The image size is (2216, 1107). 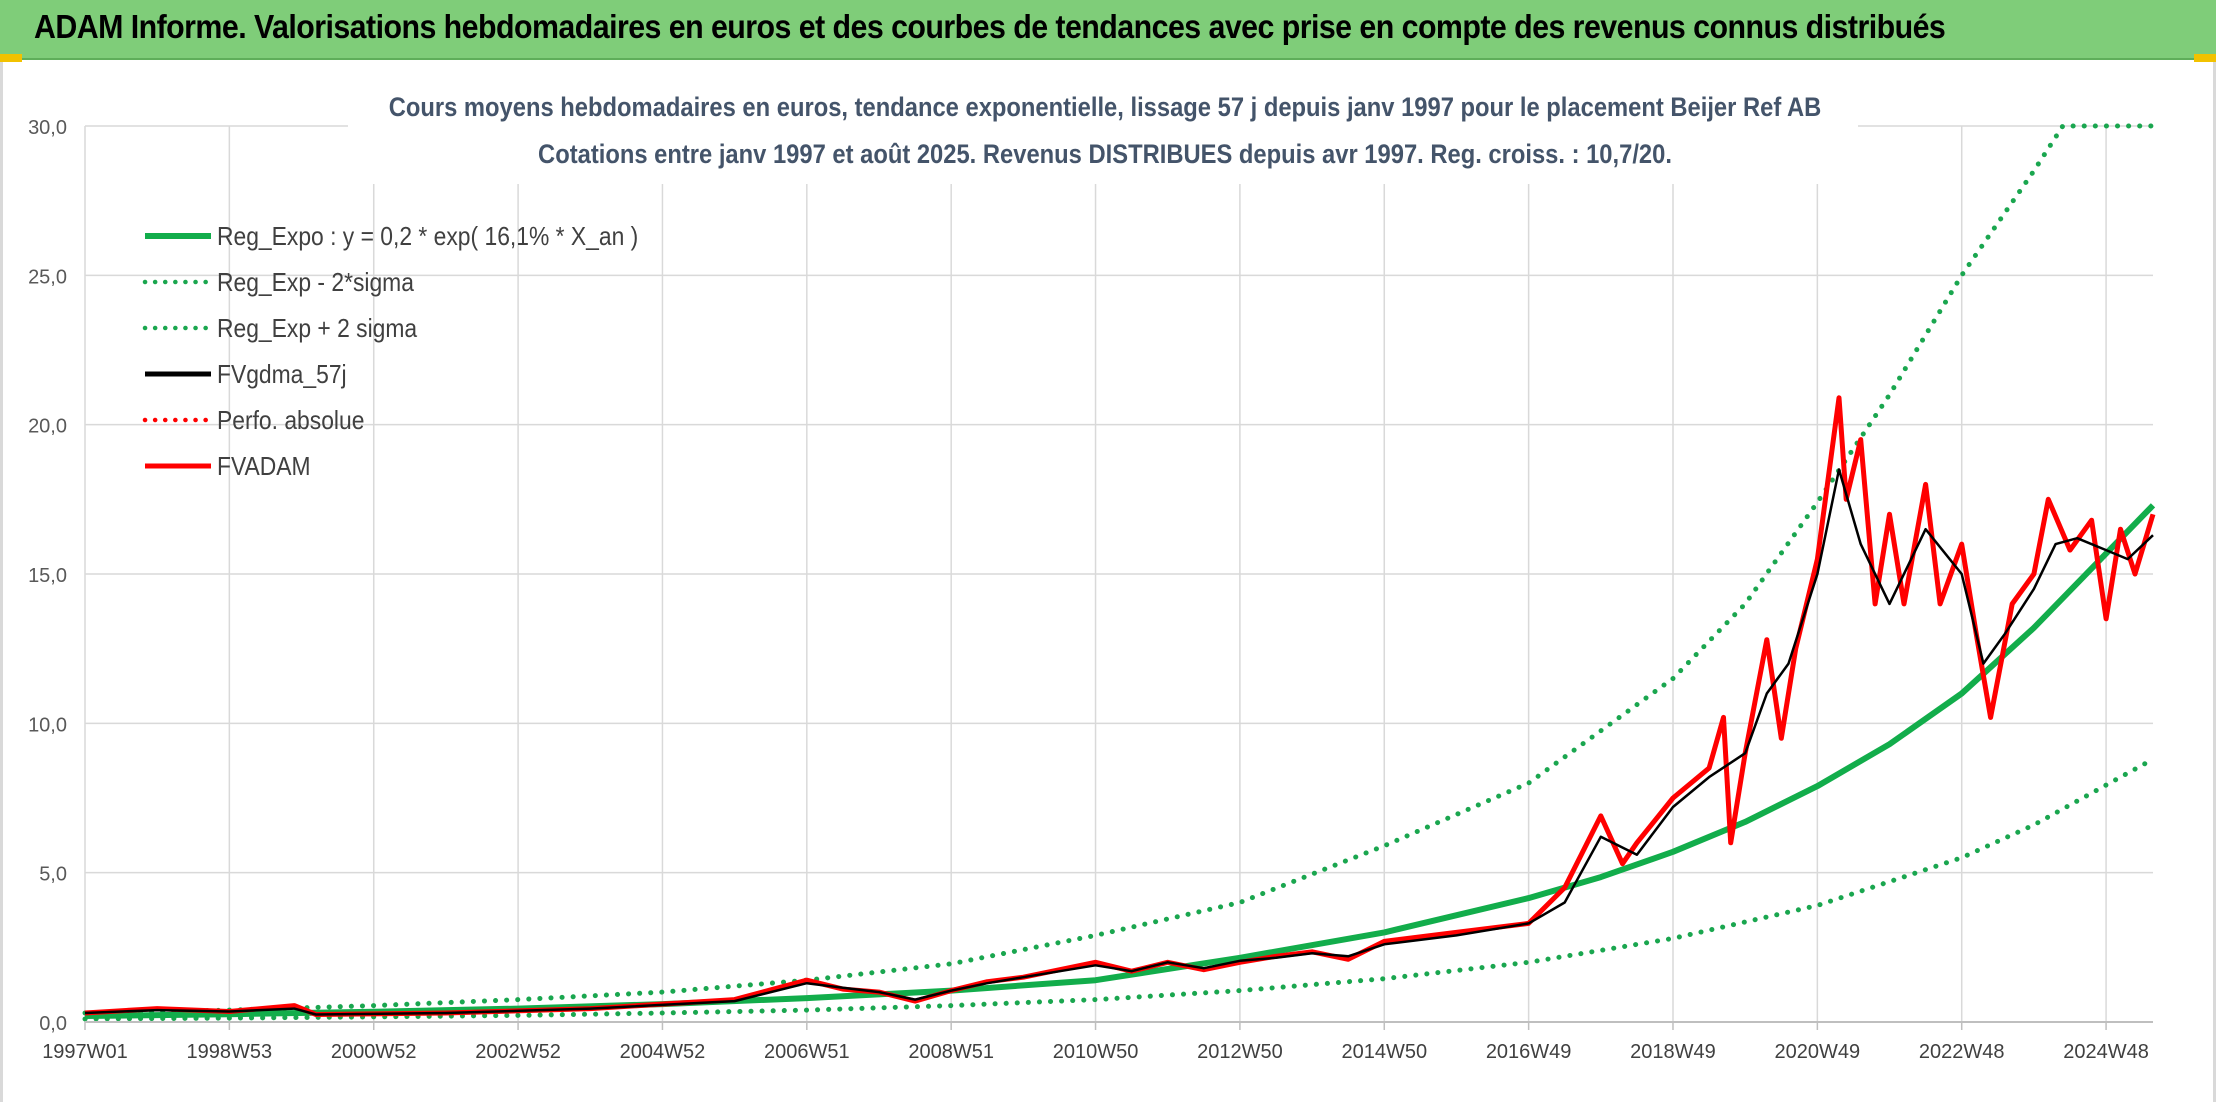 What do you see at coordinates (47, 277) in the screenshot?
I see `y-tick-label: 25,0` at bounding box center [47, 277].